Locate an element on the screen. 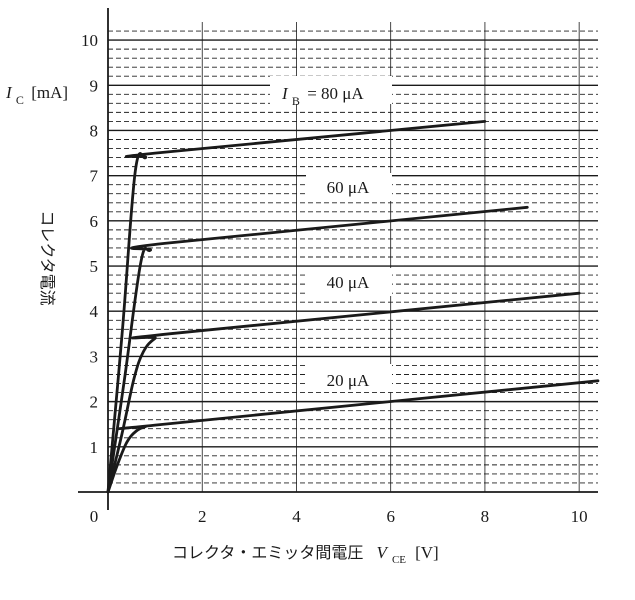 Image resolution: width=635 pixels, height=600 pixels. label-80-text: I B = 80 μA is located at coordinates (322, 96).